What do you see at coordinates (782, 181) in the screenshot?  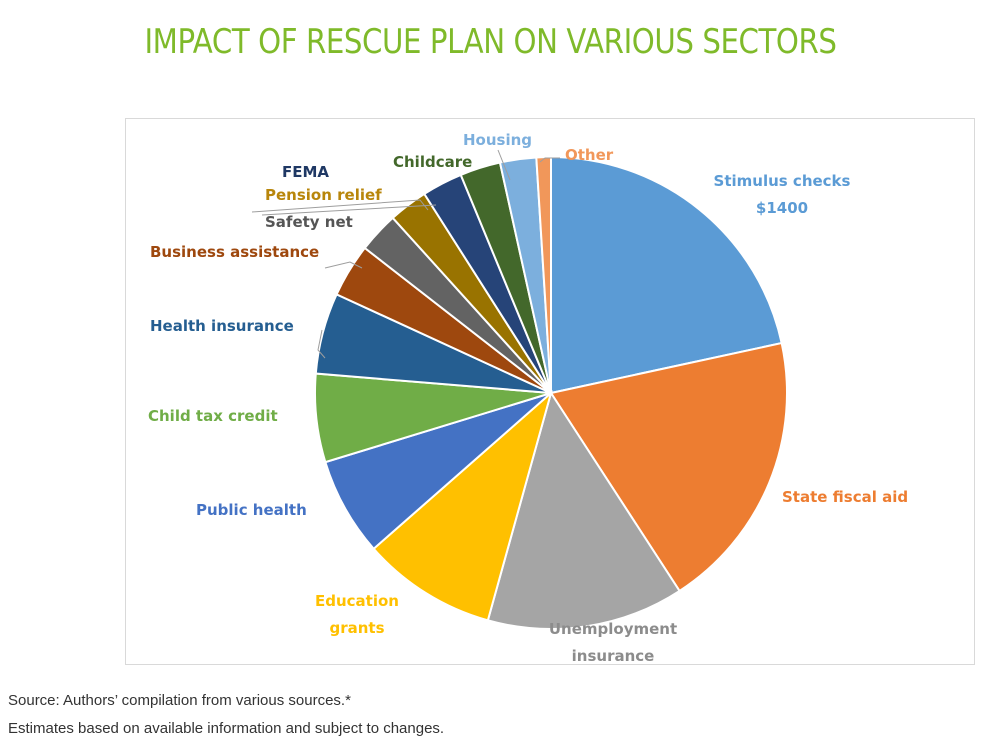 I see `label-stimulus-checks-1400-line-1: Stimulus checks` at bounding box center [782, 181].